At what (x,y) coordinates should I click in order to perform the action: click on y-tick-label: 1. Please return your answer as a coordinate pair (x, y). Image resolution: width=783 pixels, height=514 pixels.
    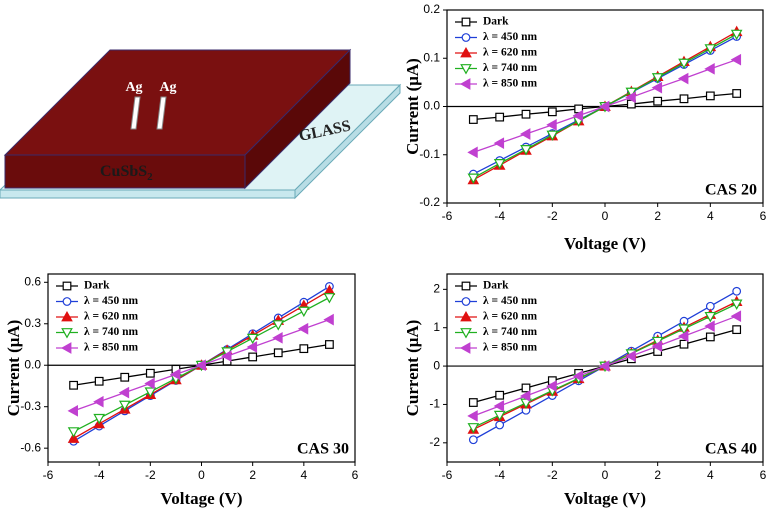
    Looking at the image, I should click on (436, 327).